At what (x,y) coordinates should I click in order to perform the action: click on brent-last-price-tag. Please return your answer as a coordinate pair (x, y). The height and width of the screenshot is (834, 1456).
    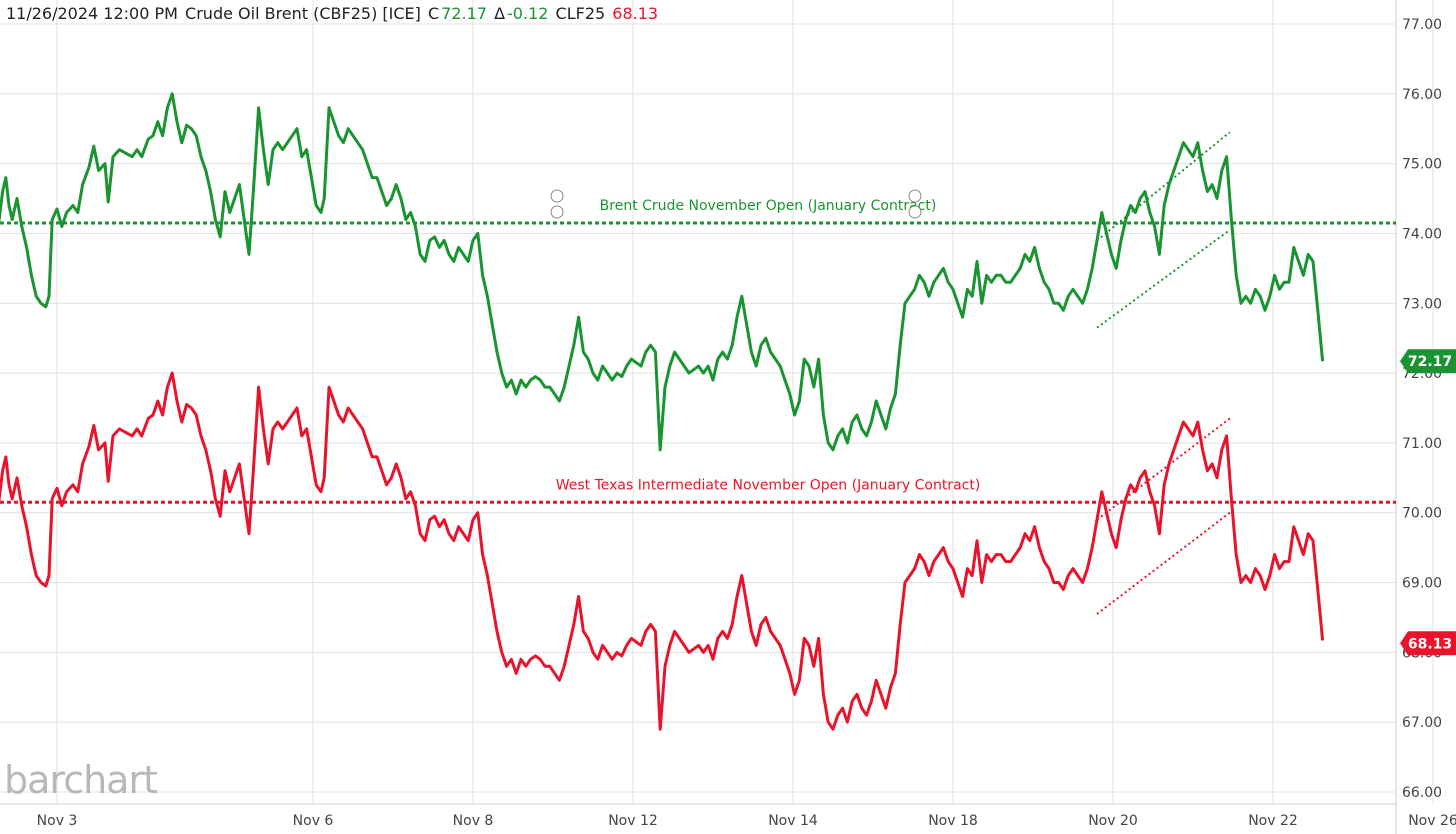
    Looking at the image, I should click on (1428, 361).